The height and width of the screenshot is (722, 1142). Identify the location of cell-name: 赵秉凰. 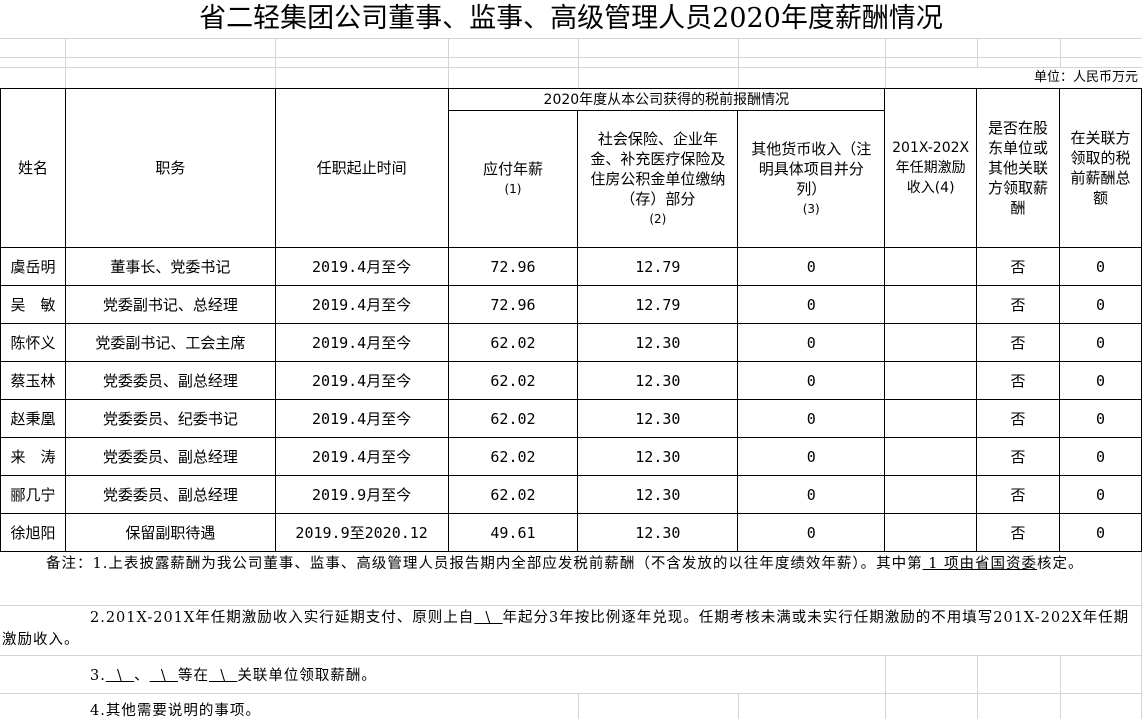
(33, 418).